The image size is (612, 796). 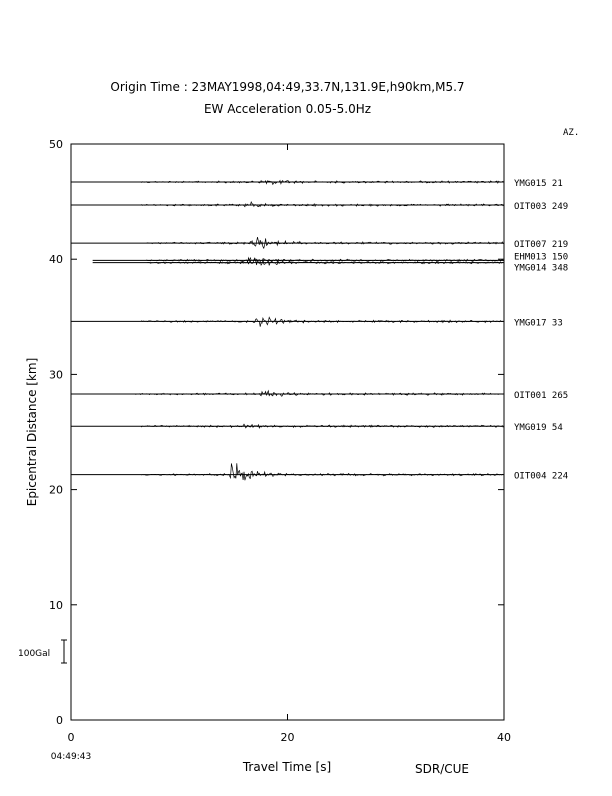 What do you see at coordinates (571, 133) in the screenshot?
I see `az-header: AZ.` at bounding box center [571, 133].